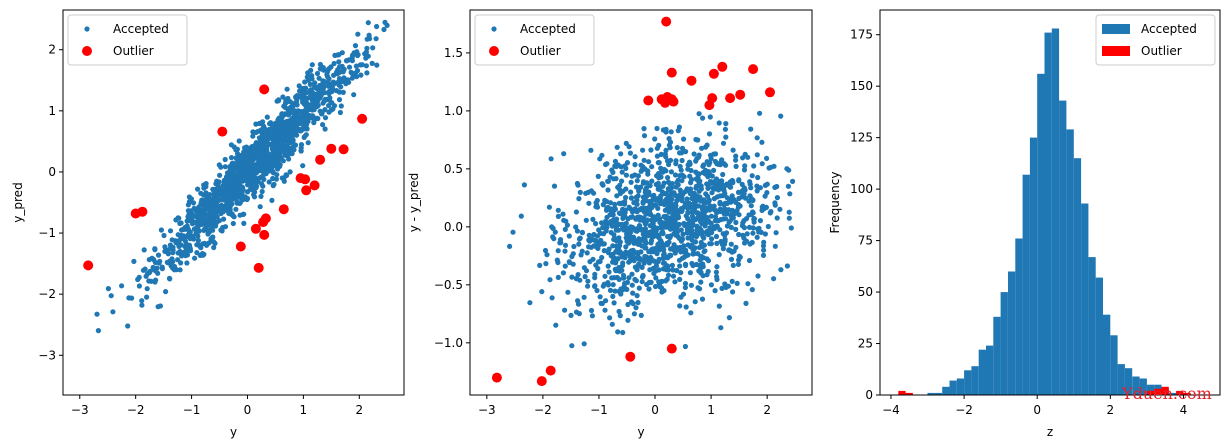 This screenshot has height=448, width=1232. I want to click on y-axis-label: y - y_pred, so click(414, 202).